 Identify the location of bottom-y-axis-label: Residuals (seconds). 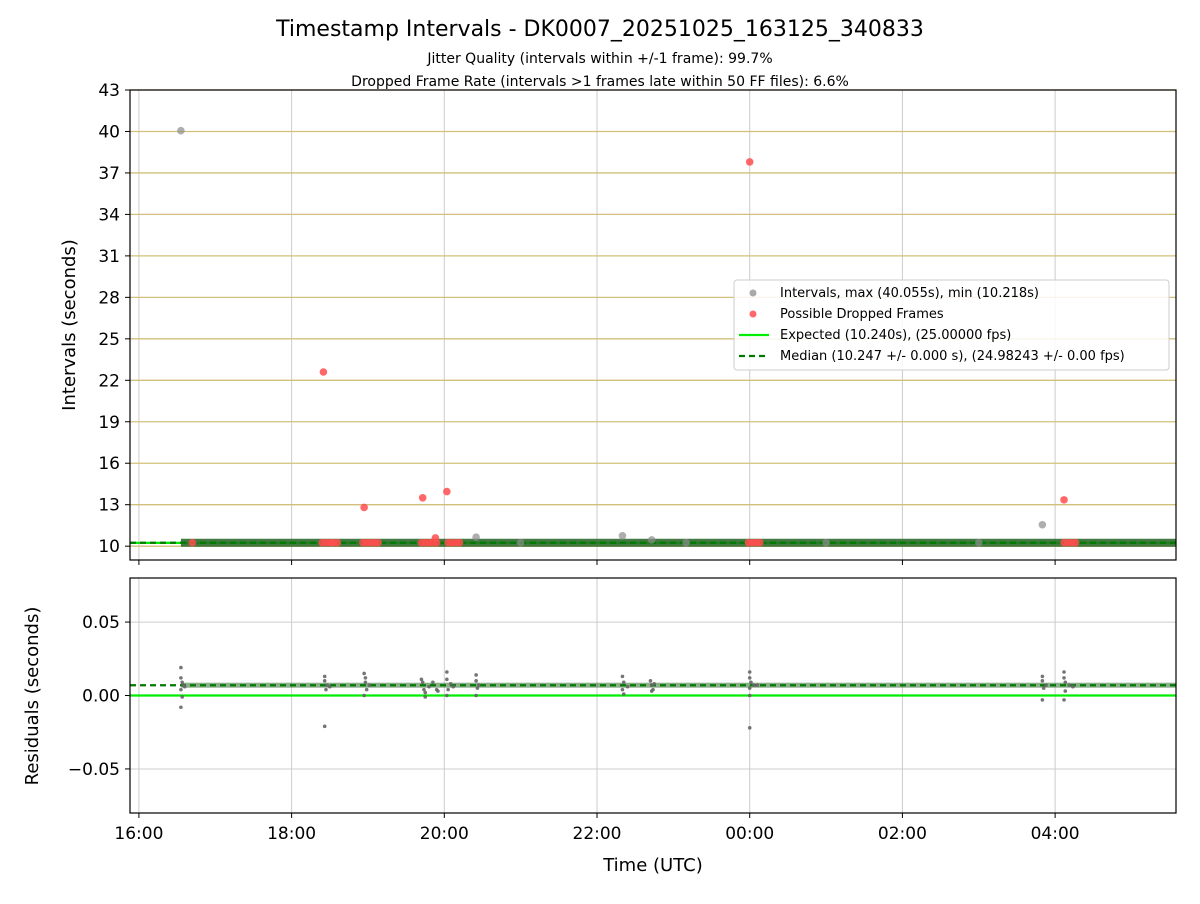
(32, 696).